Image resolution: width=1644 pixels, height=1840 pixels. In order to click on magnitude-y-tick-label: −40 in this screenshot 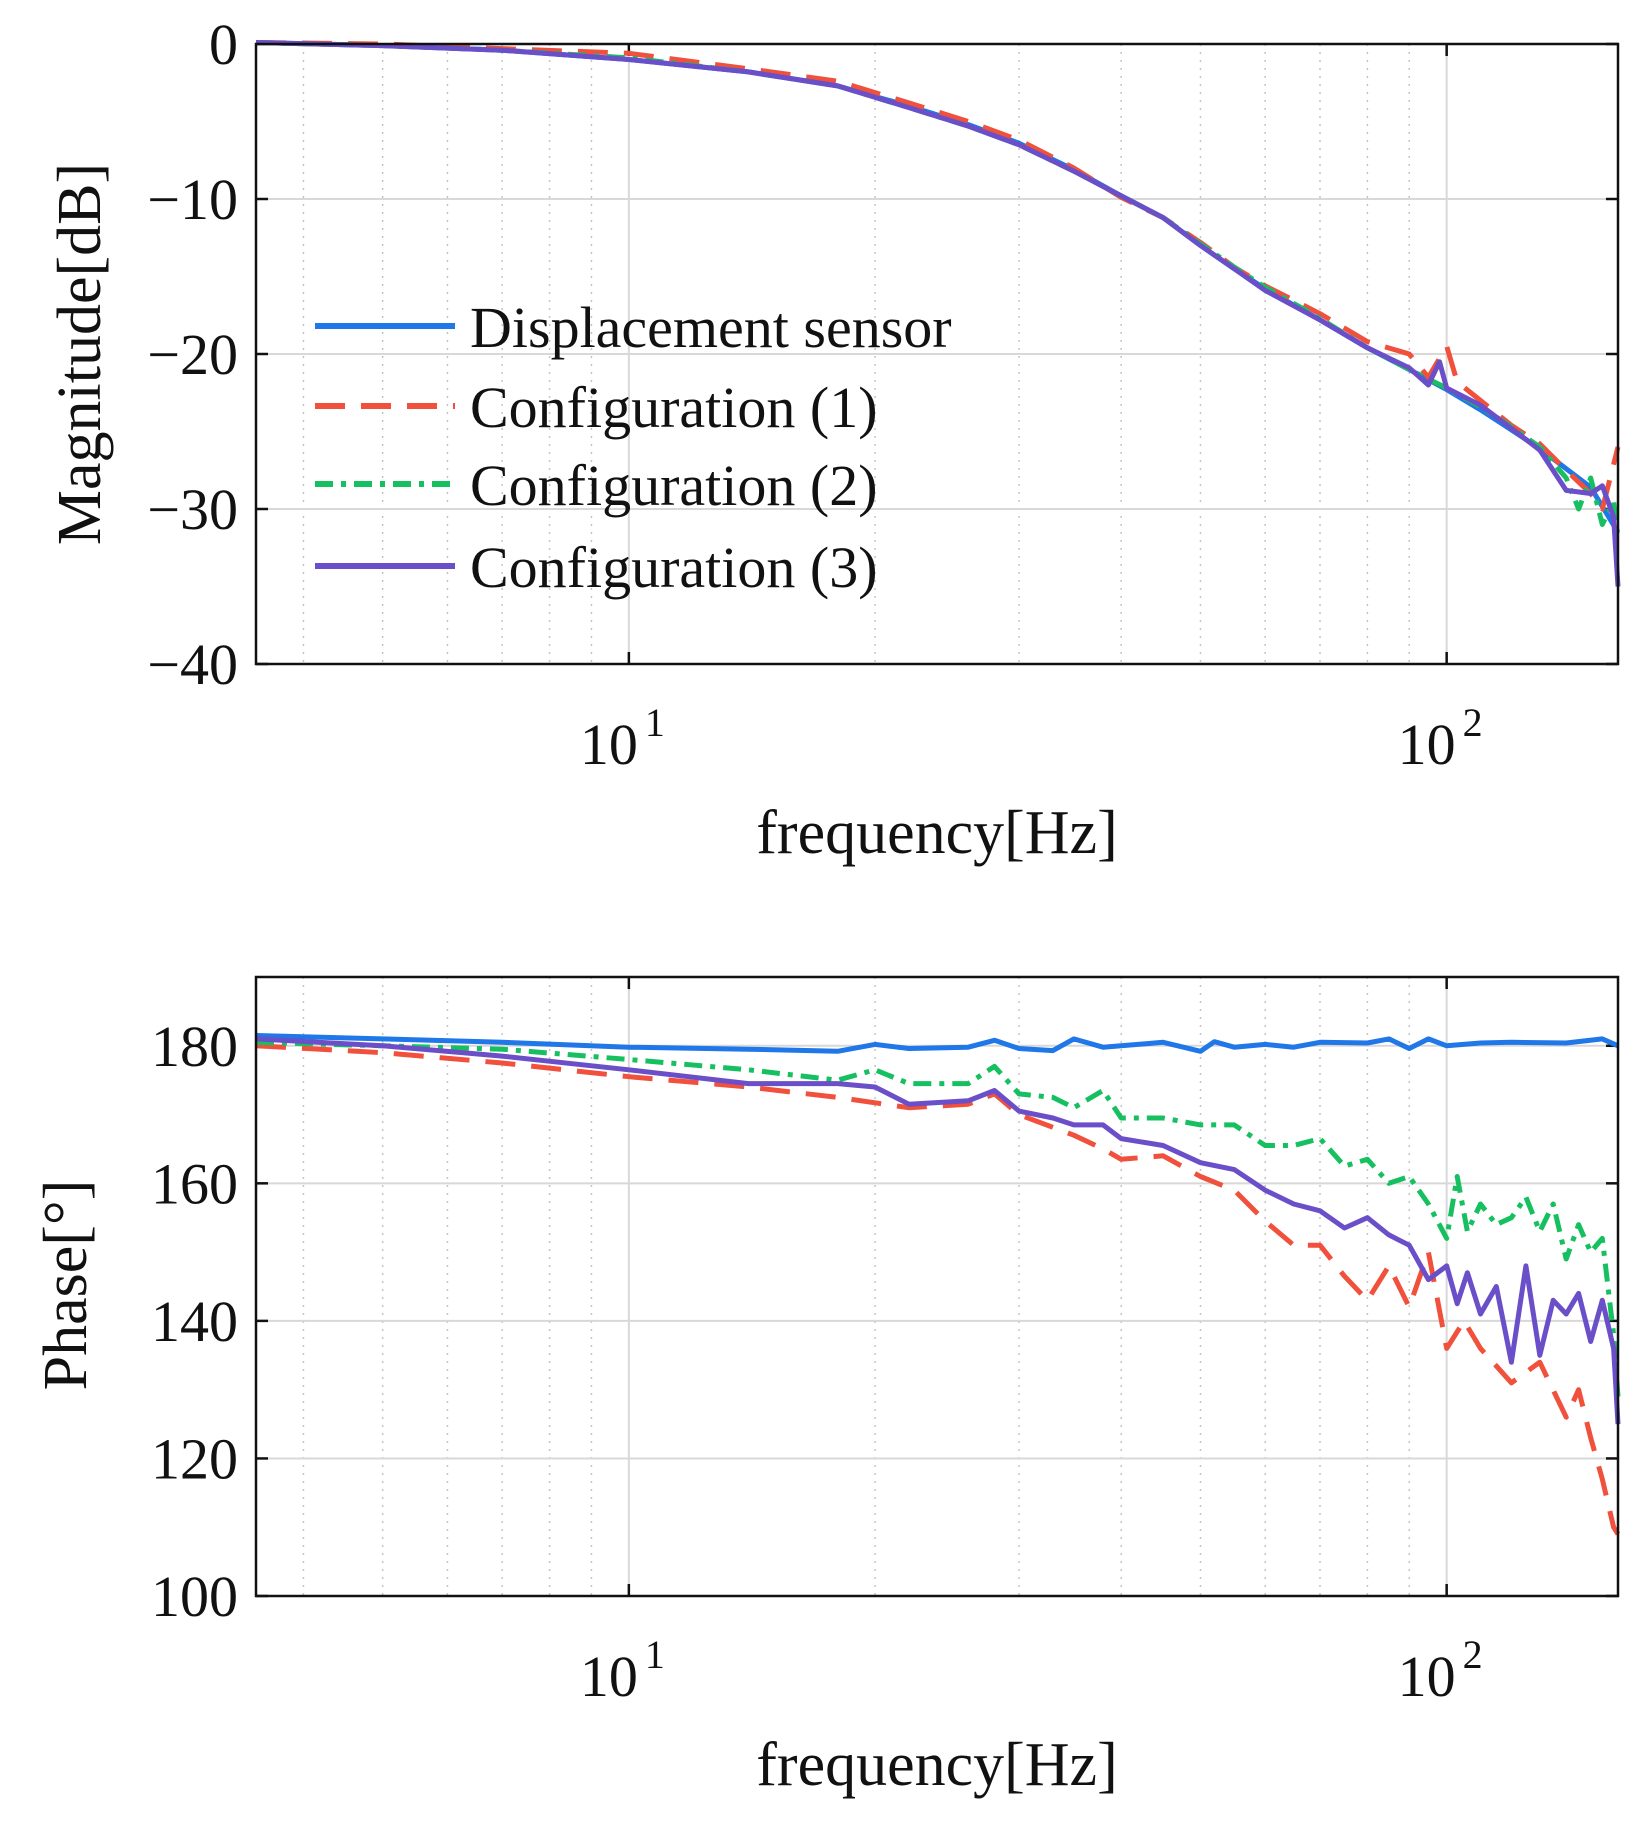, I will do `click(192, 664)`.